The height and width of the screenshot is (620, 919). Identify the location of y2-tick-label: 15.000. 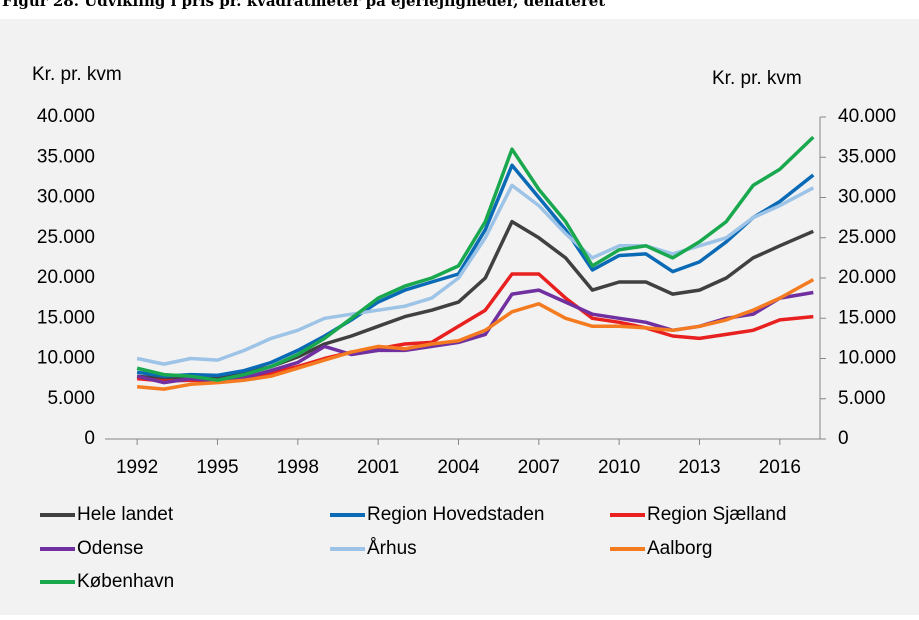
(867, 317).